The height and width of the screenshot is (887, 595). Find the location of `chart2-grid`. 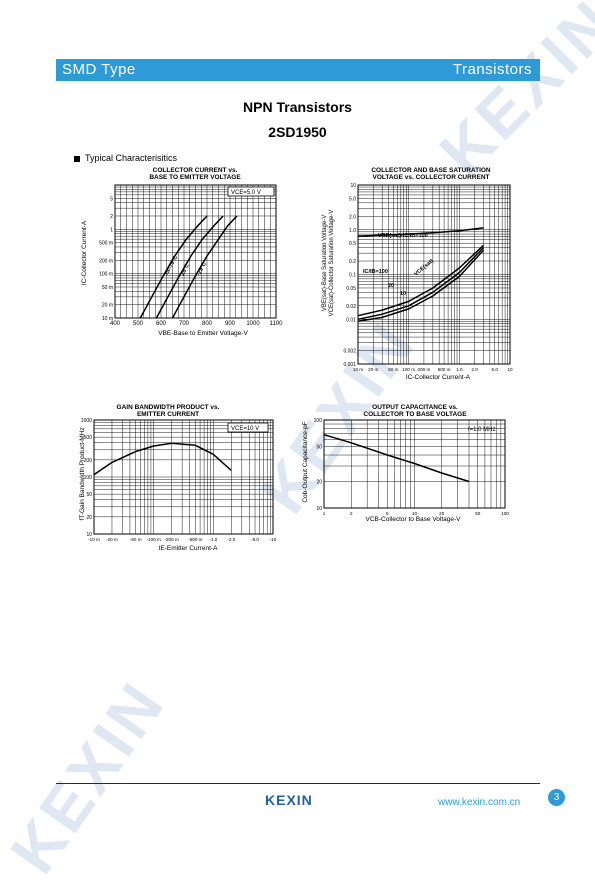

chart2-grid is located at coordinates (183, 477).